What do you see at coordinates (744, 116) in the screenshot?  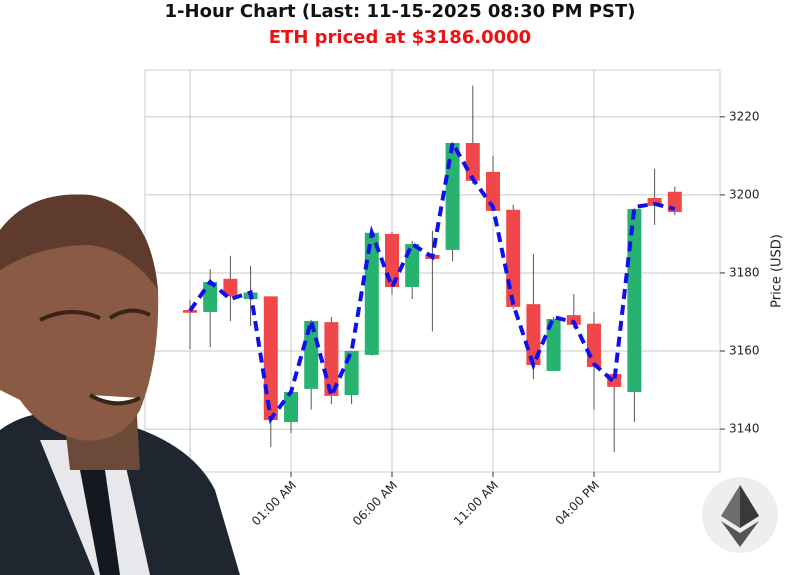 I see `y-tick-label: 3220` at bounding box center [744, 116].